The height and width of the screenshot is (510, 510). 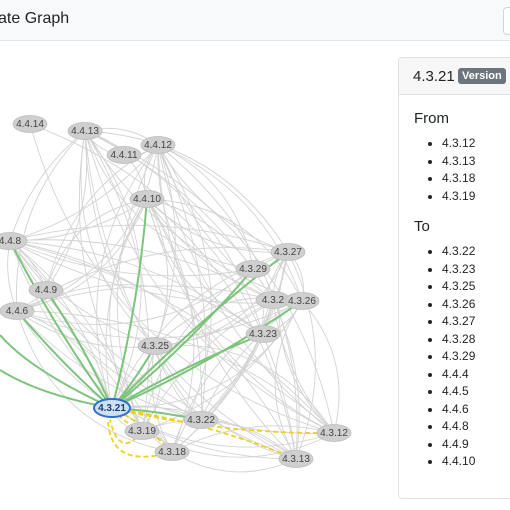 I want to click on graph-node: 4.3.29, so click(x=253, y=269).